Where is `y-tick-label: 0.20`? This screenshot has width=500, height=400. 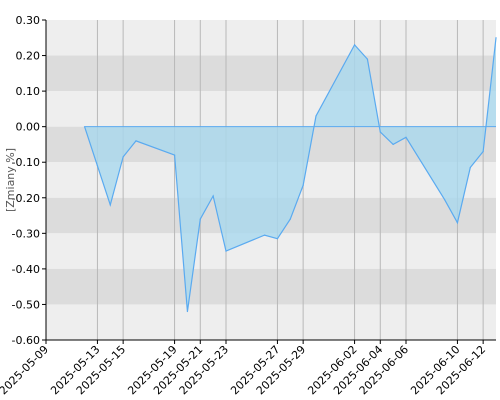 y-tick-label: 0.20 is located at coordinates (28, 56).